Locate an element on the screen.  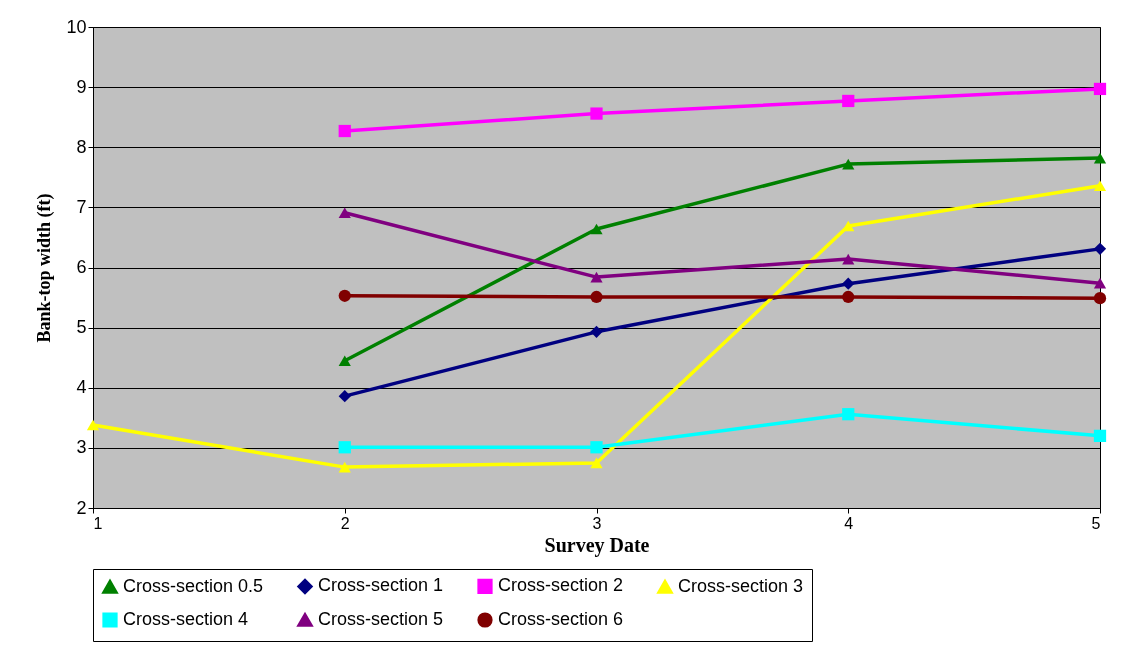
legend-label: Cross-section 0.5 is located at coordinates (193, 585).